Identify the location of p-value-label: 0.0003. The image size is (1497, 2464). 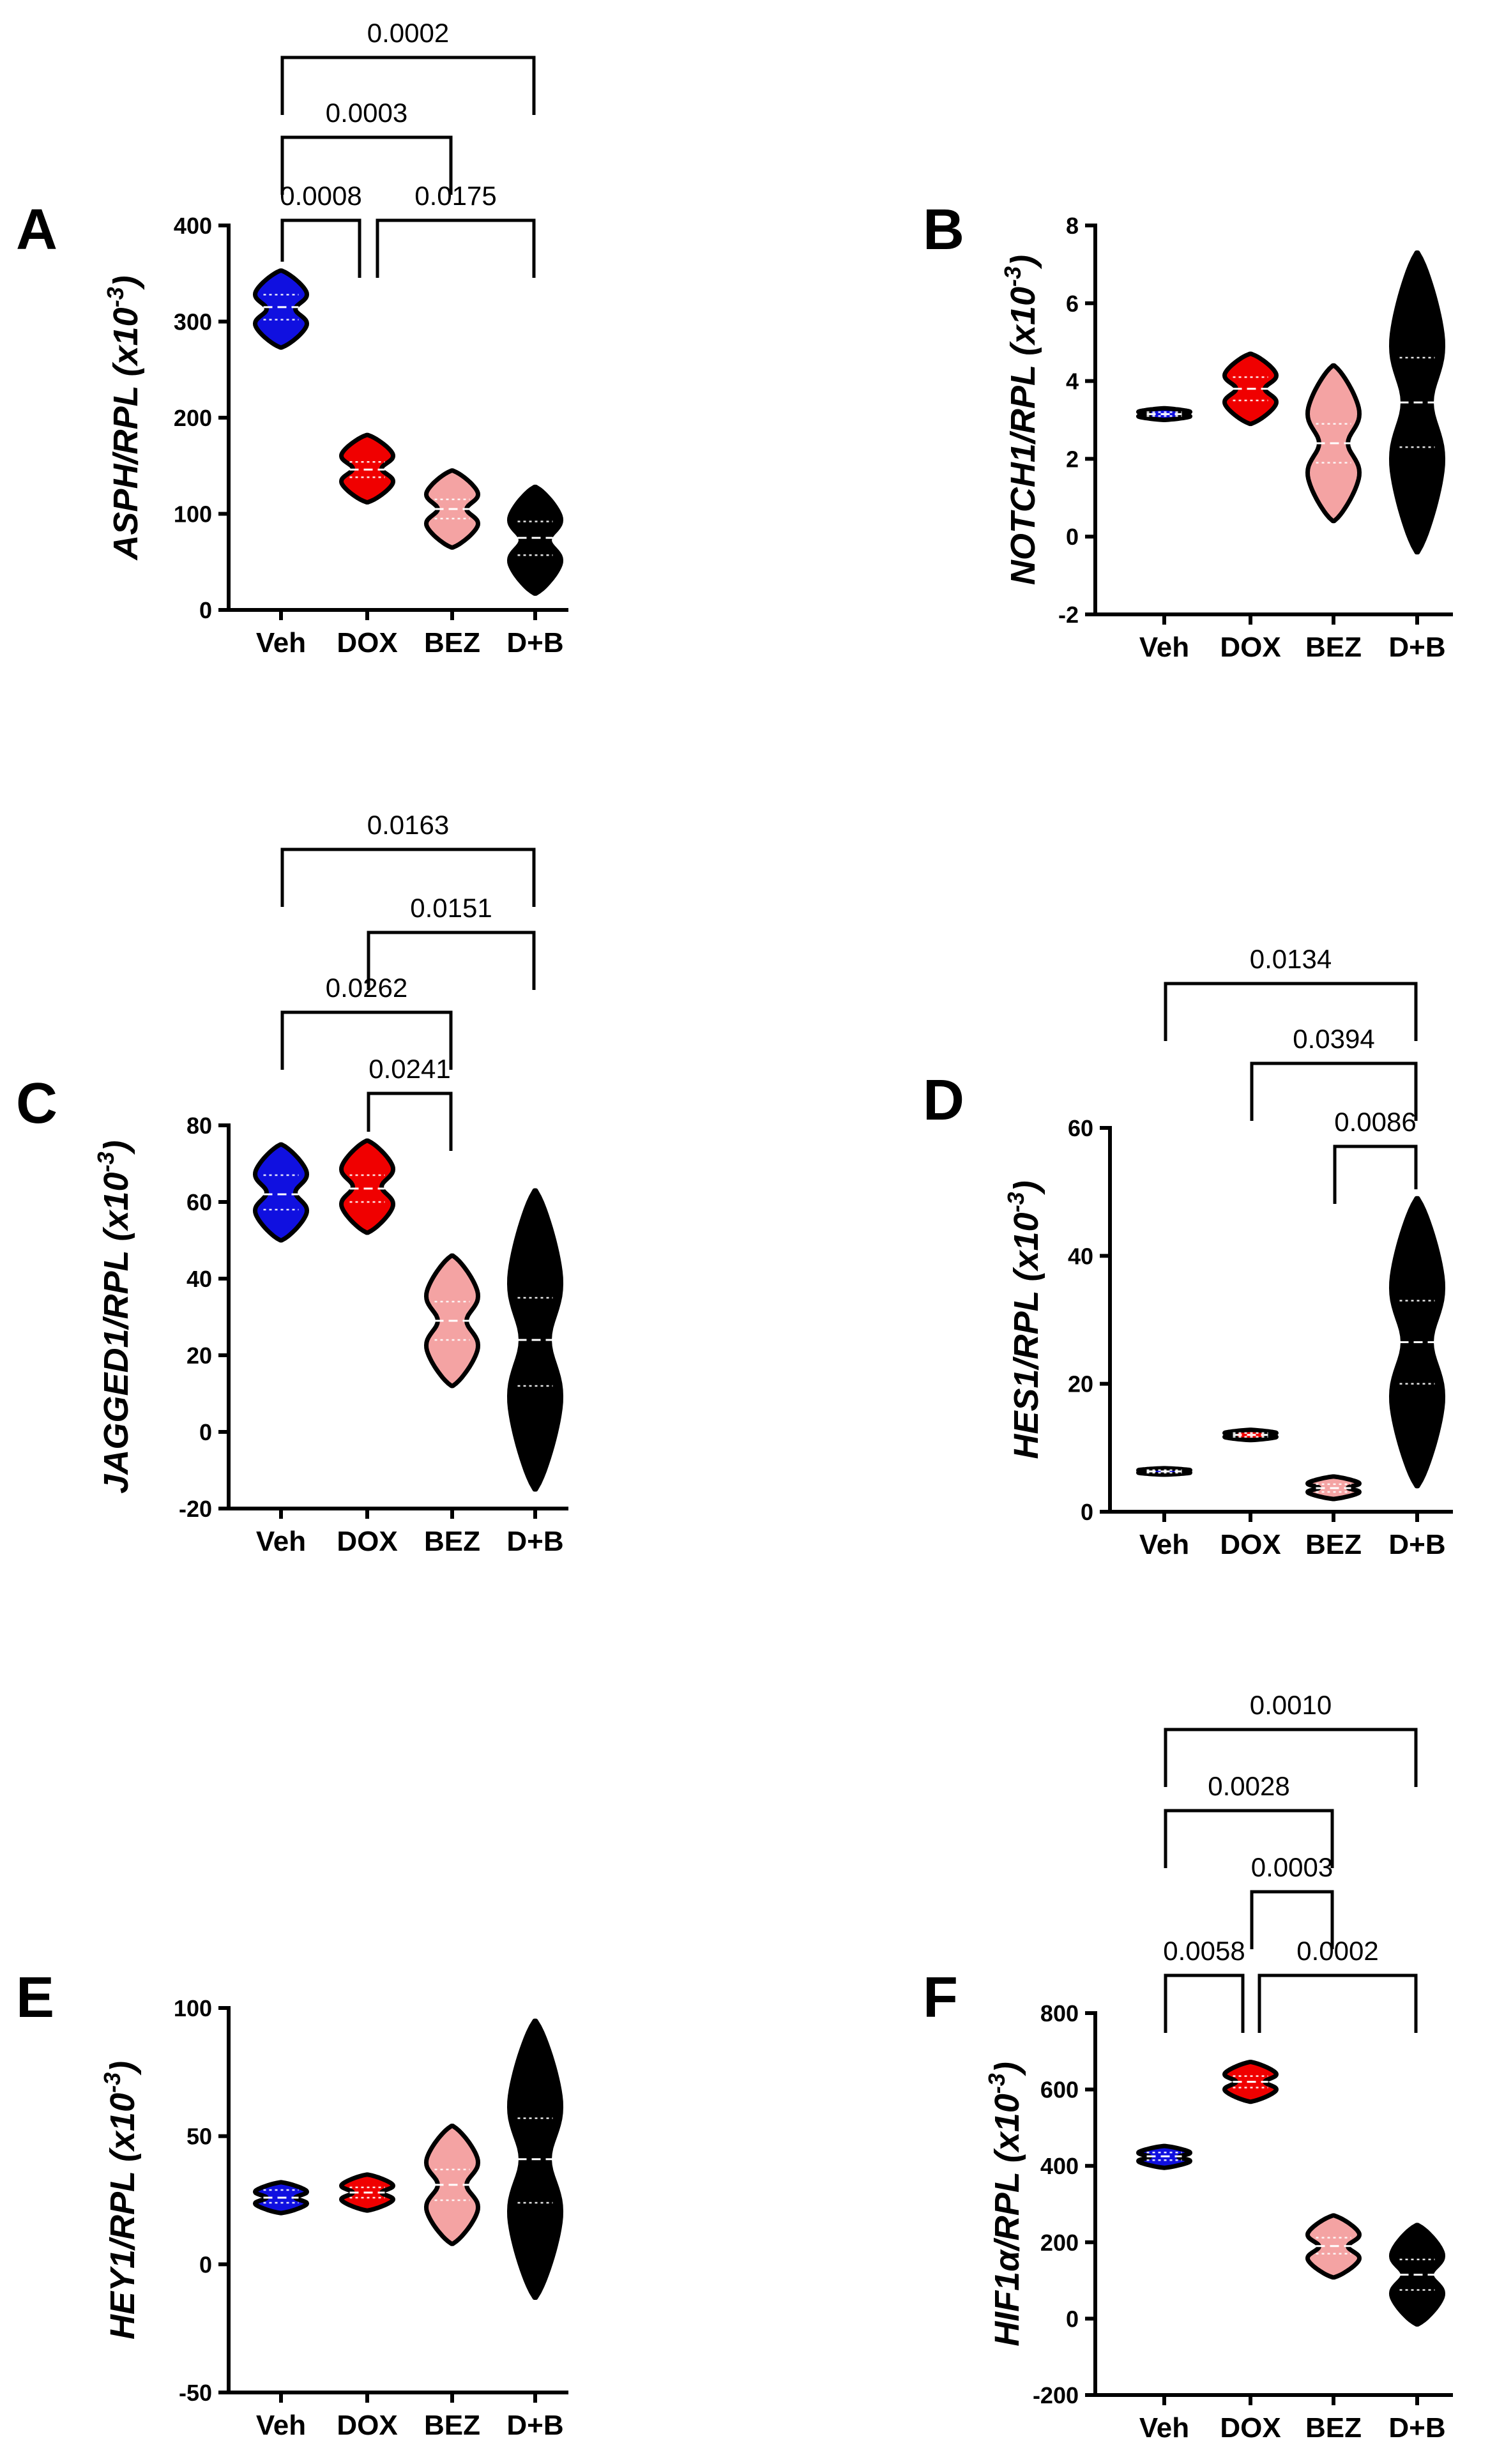
(366, 113).